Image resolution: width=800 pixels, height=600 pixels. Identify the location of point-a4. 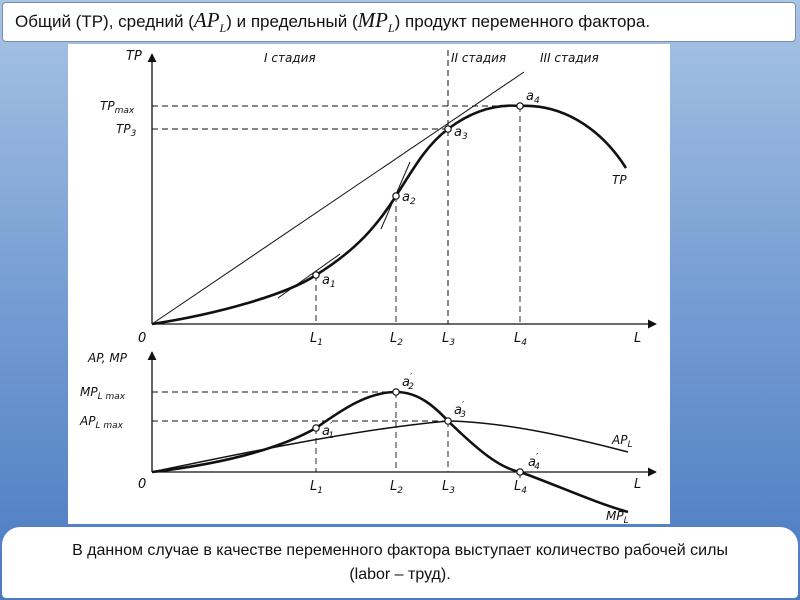
(520, 106).